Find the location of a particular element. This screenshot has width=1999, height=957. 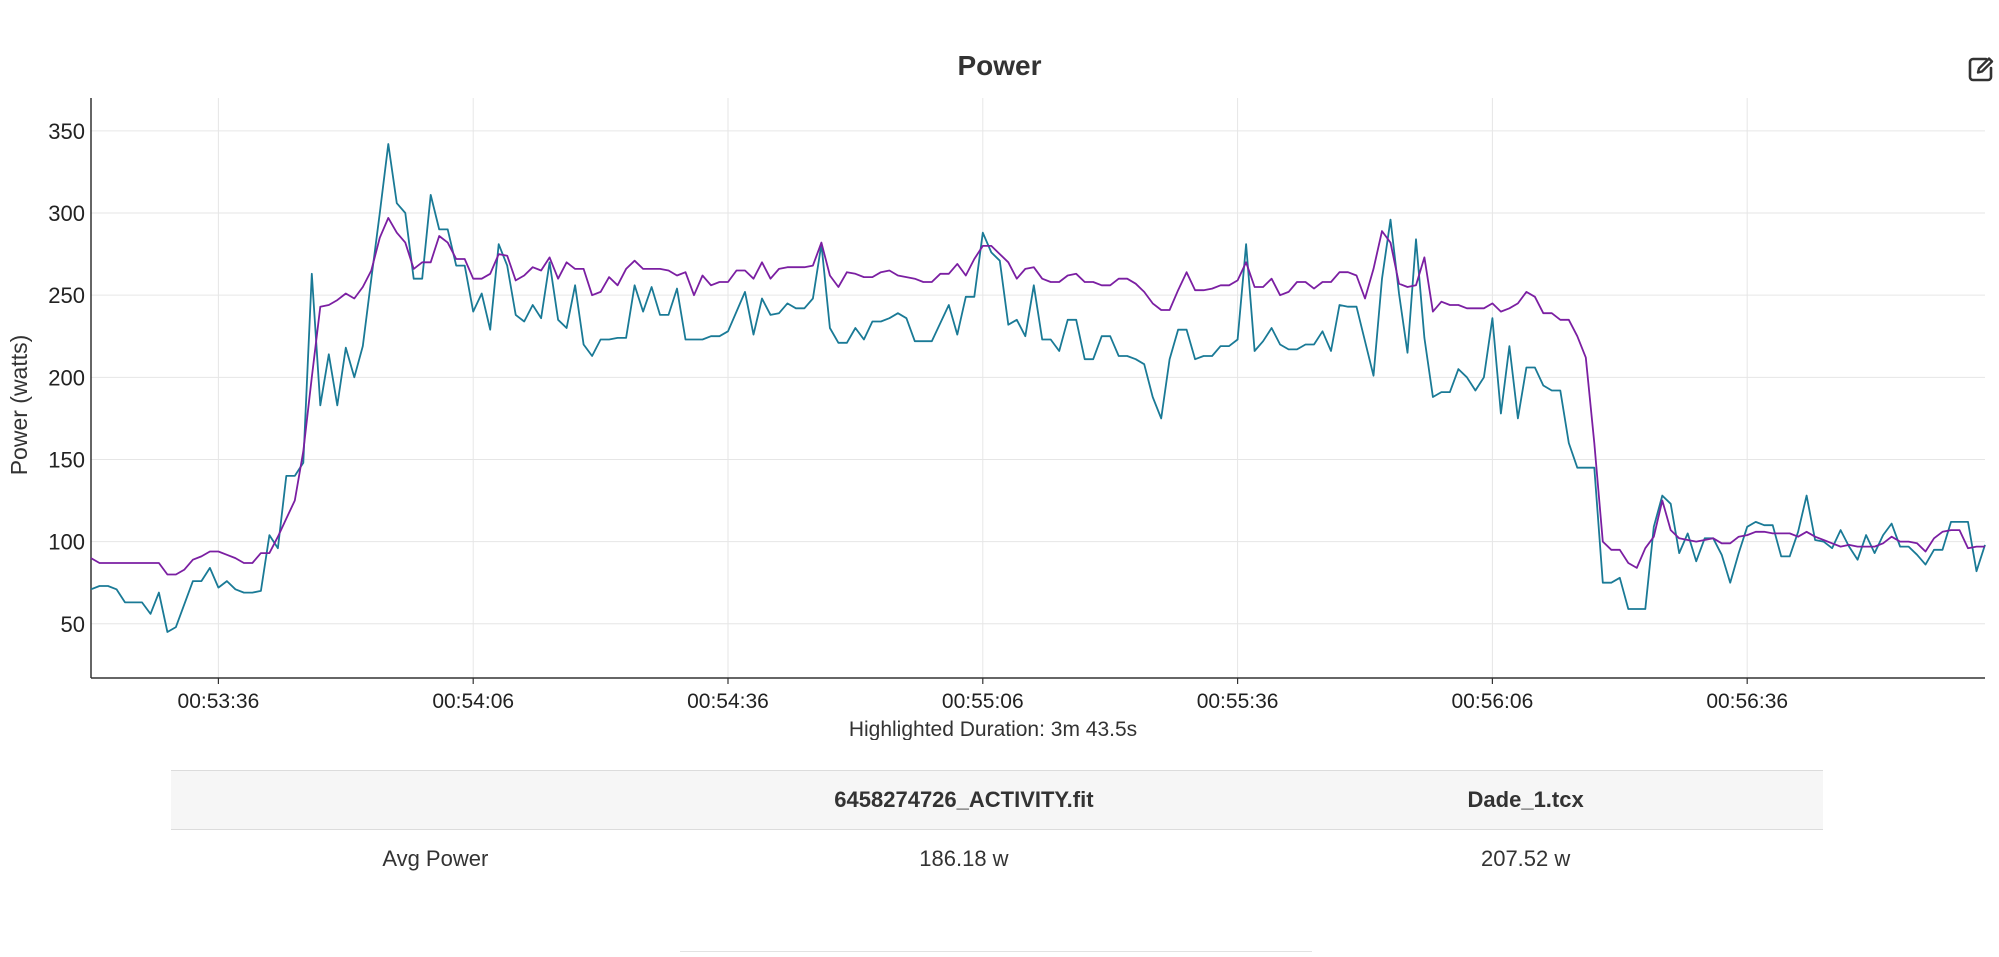

x-tick-label: 00:55:06 is located at coordinates (983, 701).